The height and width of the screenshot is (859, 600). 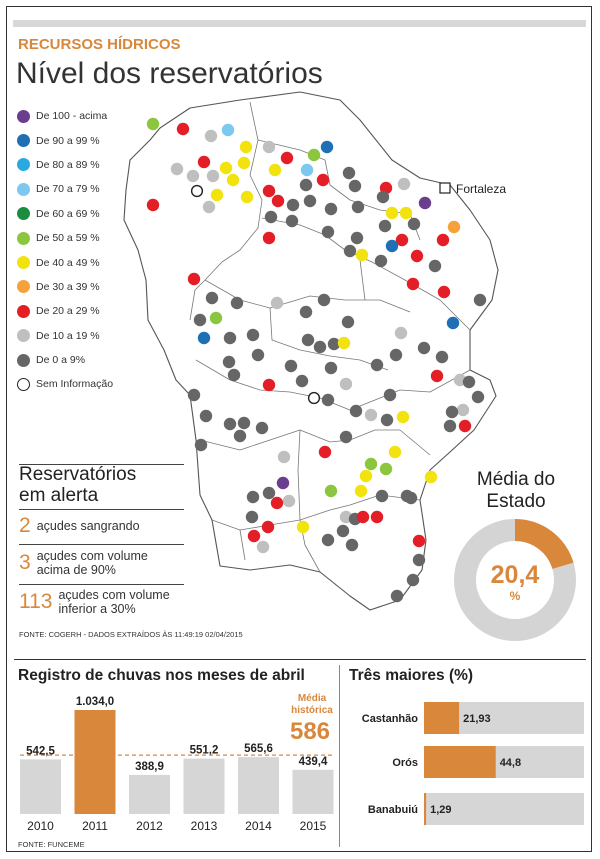 I want to click on alert-text-2-line1: açudes com volume, so click(x=92, y=556).